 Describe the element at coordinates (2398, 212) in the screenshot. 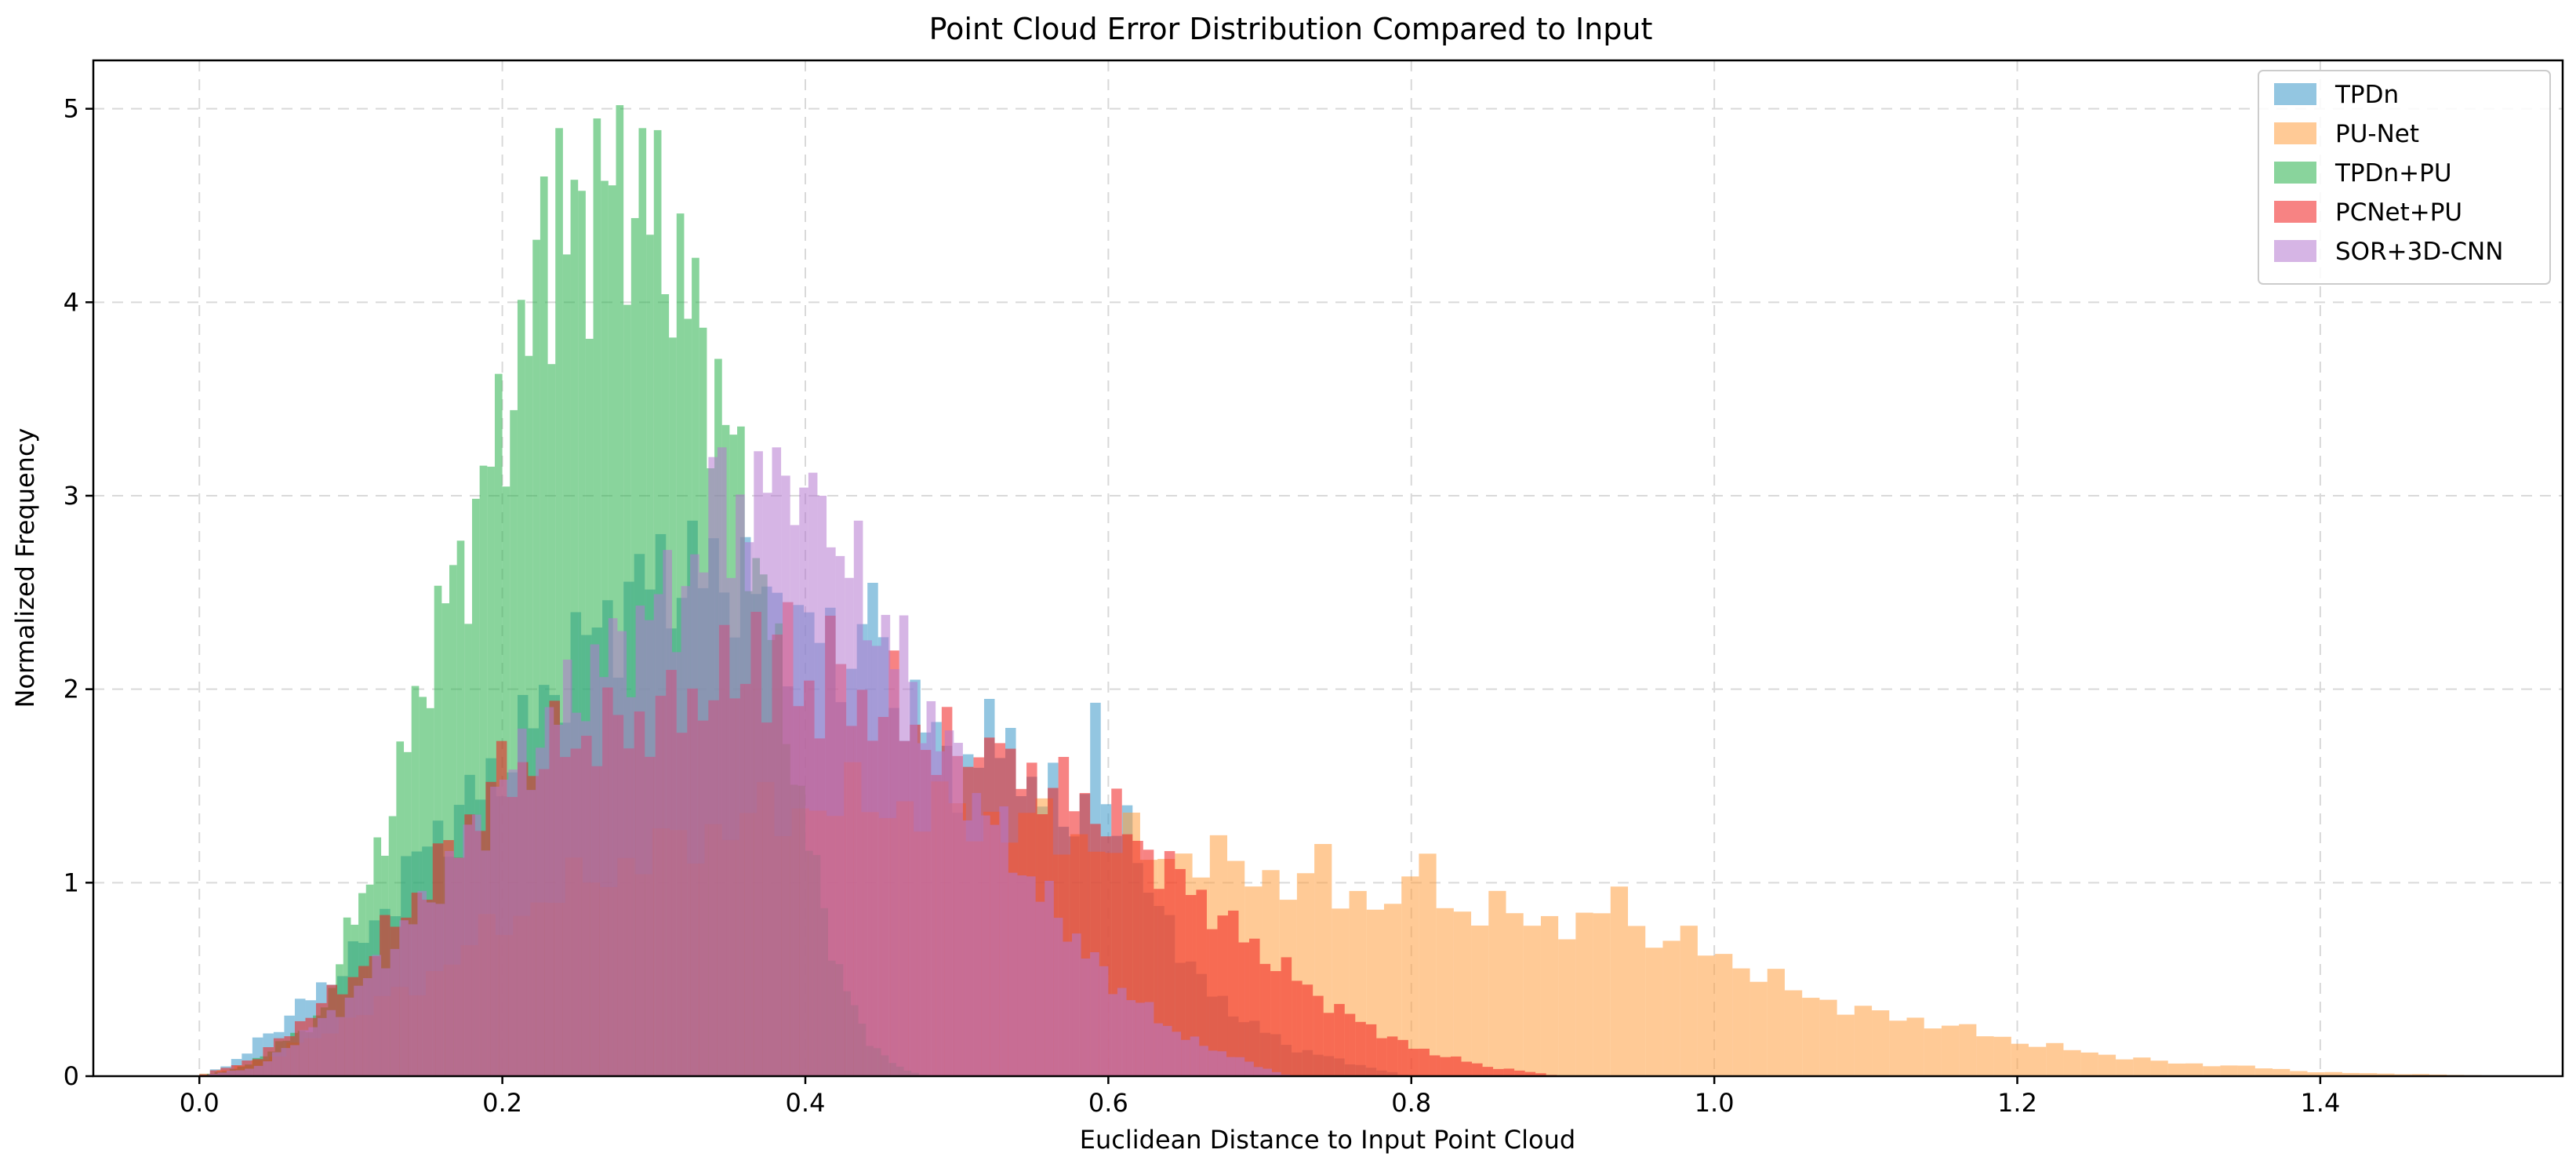

I see `legend-label: PCNet+PU` at that location.